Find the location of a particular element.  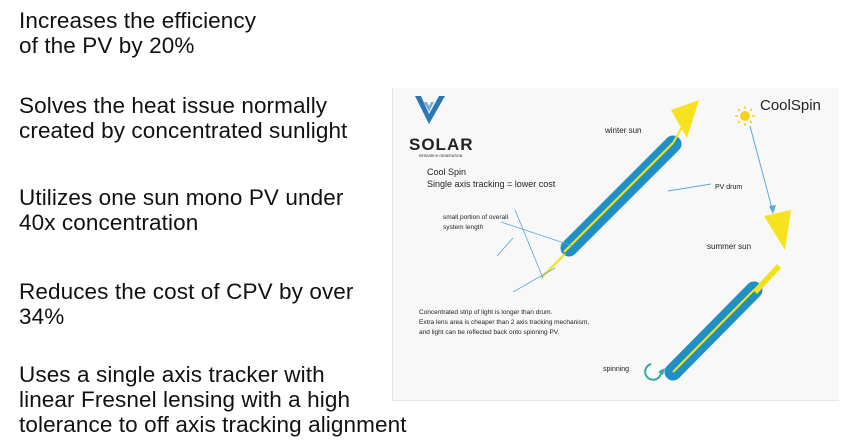

label-pv-drum: PV drum is located at coordinates (728, 187).